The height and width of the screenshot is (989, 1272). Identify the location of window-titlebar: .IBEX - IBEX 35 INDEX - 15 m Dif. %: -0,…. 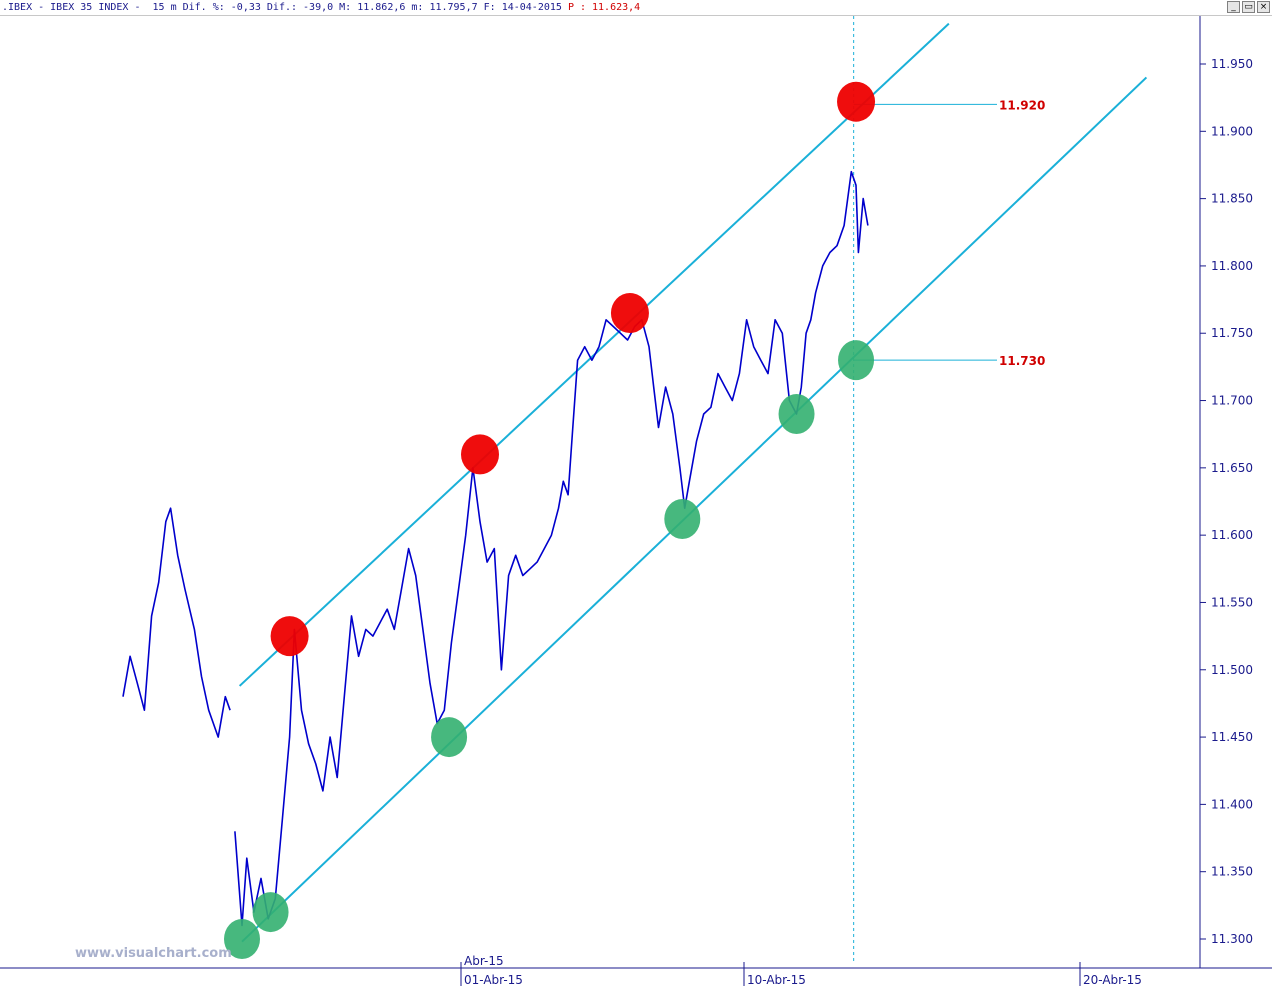
(636, 8).